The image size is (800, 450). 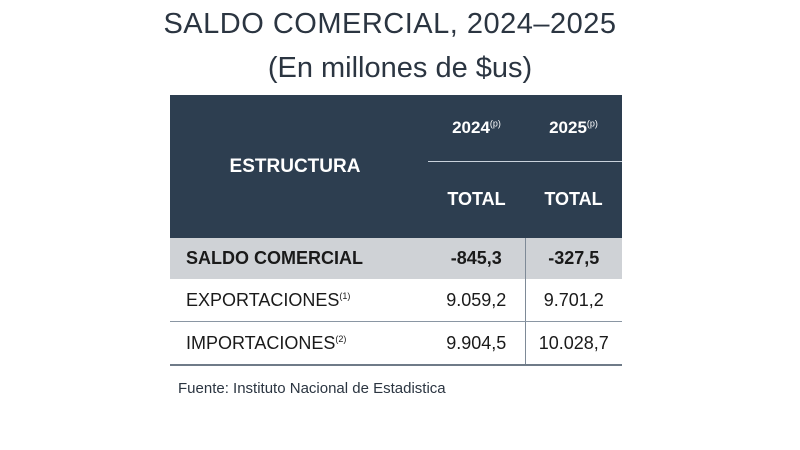 I want to click on cell-2024: 9.904,5, so click(x=476, y=343).